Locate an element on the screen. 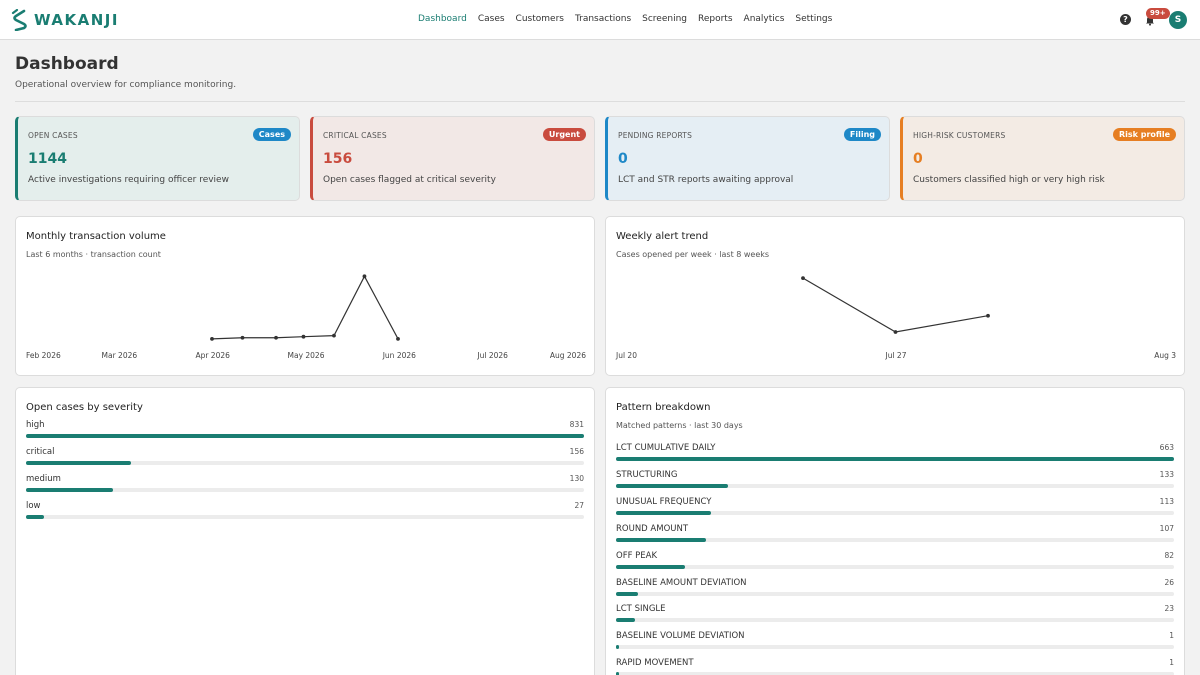 The height and width of the screenshot is (675, 1200). bar-label: STRUCTURING is located at coordinates (647, 474).